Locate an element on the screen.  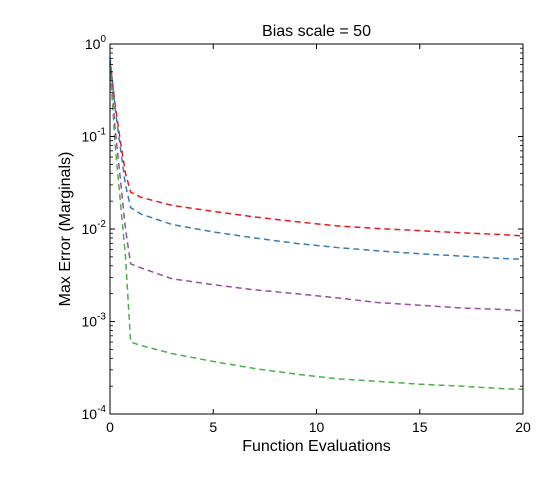
x-tick-label: 0 is located at coordinates (110, 427).